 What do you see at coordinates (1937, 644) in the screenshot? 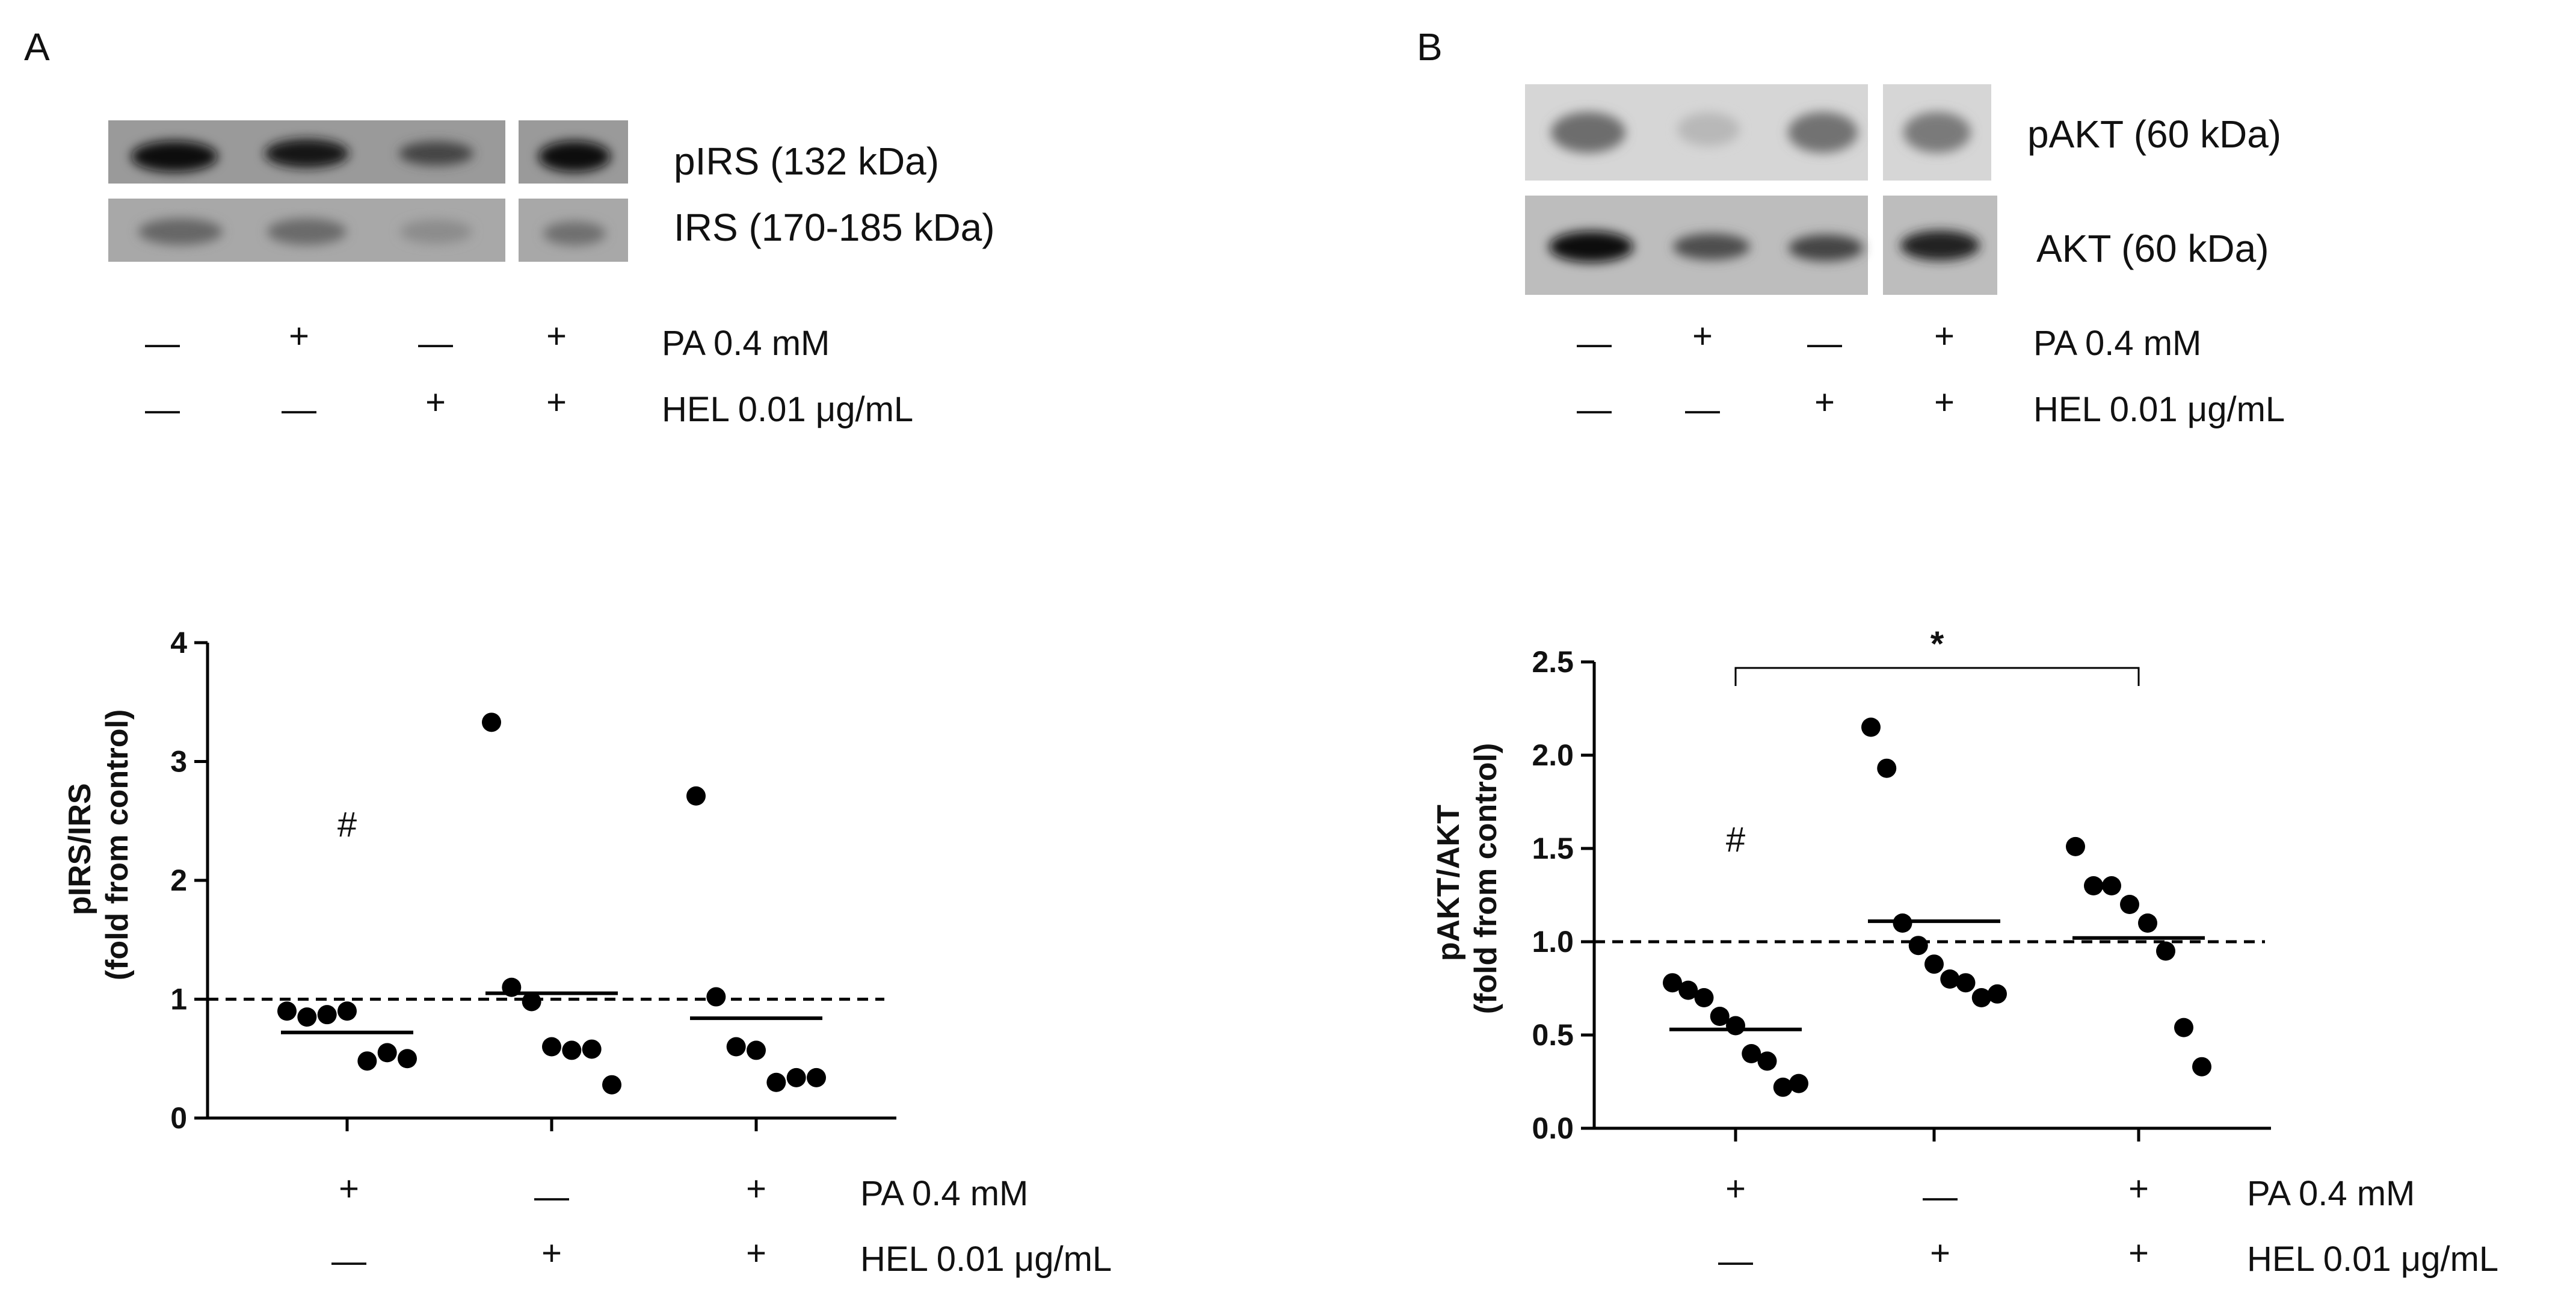
I see `bracket-significance: *` at bounding box center [1937, 644].